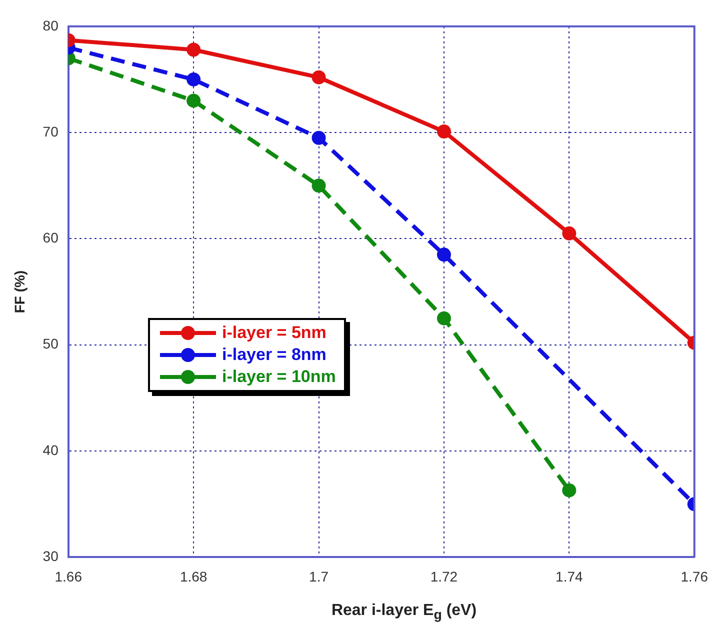 This screenshot has width=728, height=639. Describe the element at coordinates (50, 556) in the screenshot. I see `y-tick-label: 30` at that location.